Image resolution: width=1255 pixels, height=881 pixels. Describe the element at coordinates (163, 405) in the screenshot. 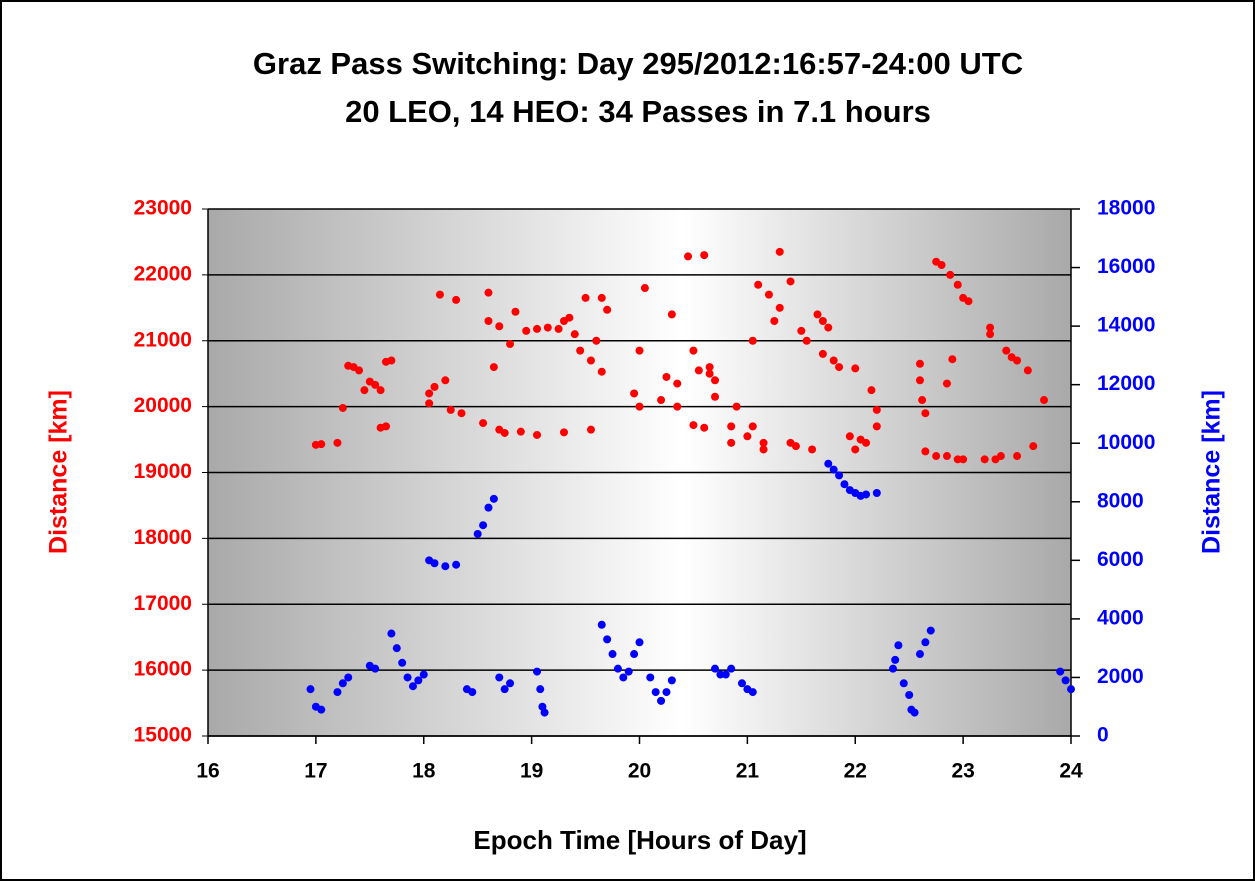

I see `y-tick-label: 20000` at that location.